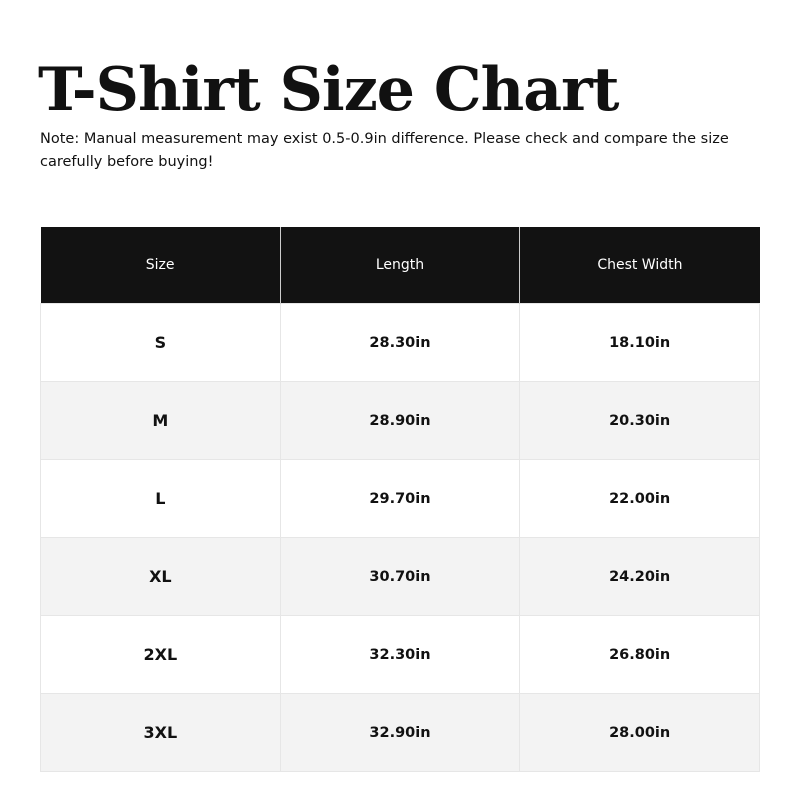 The width and height of the screenshot is (800, 800). I want to click on length-cell: 32.90in, so click(400, 732).